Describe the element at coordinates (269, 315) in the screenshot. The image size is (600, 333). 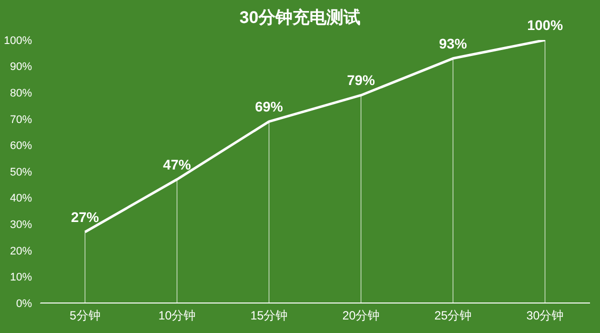
I see `x-tick-label: 15分钟` at that location.